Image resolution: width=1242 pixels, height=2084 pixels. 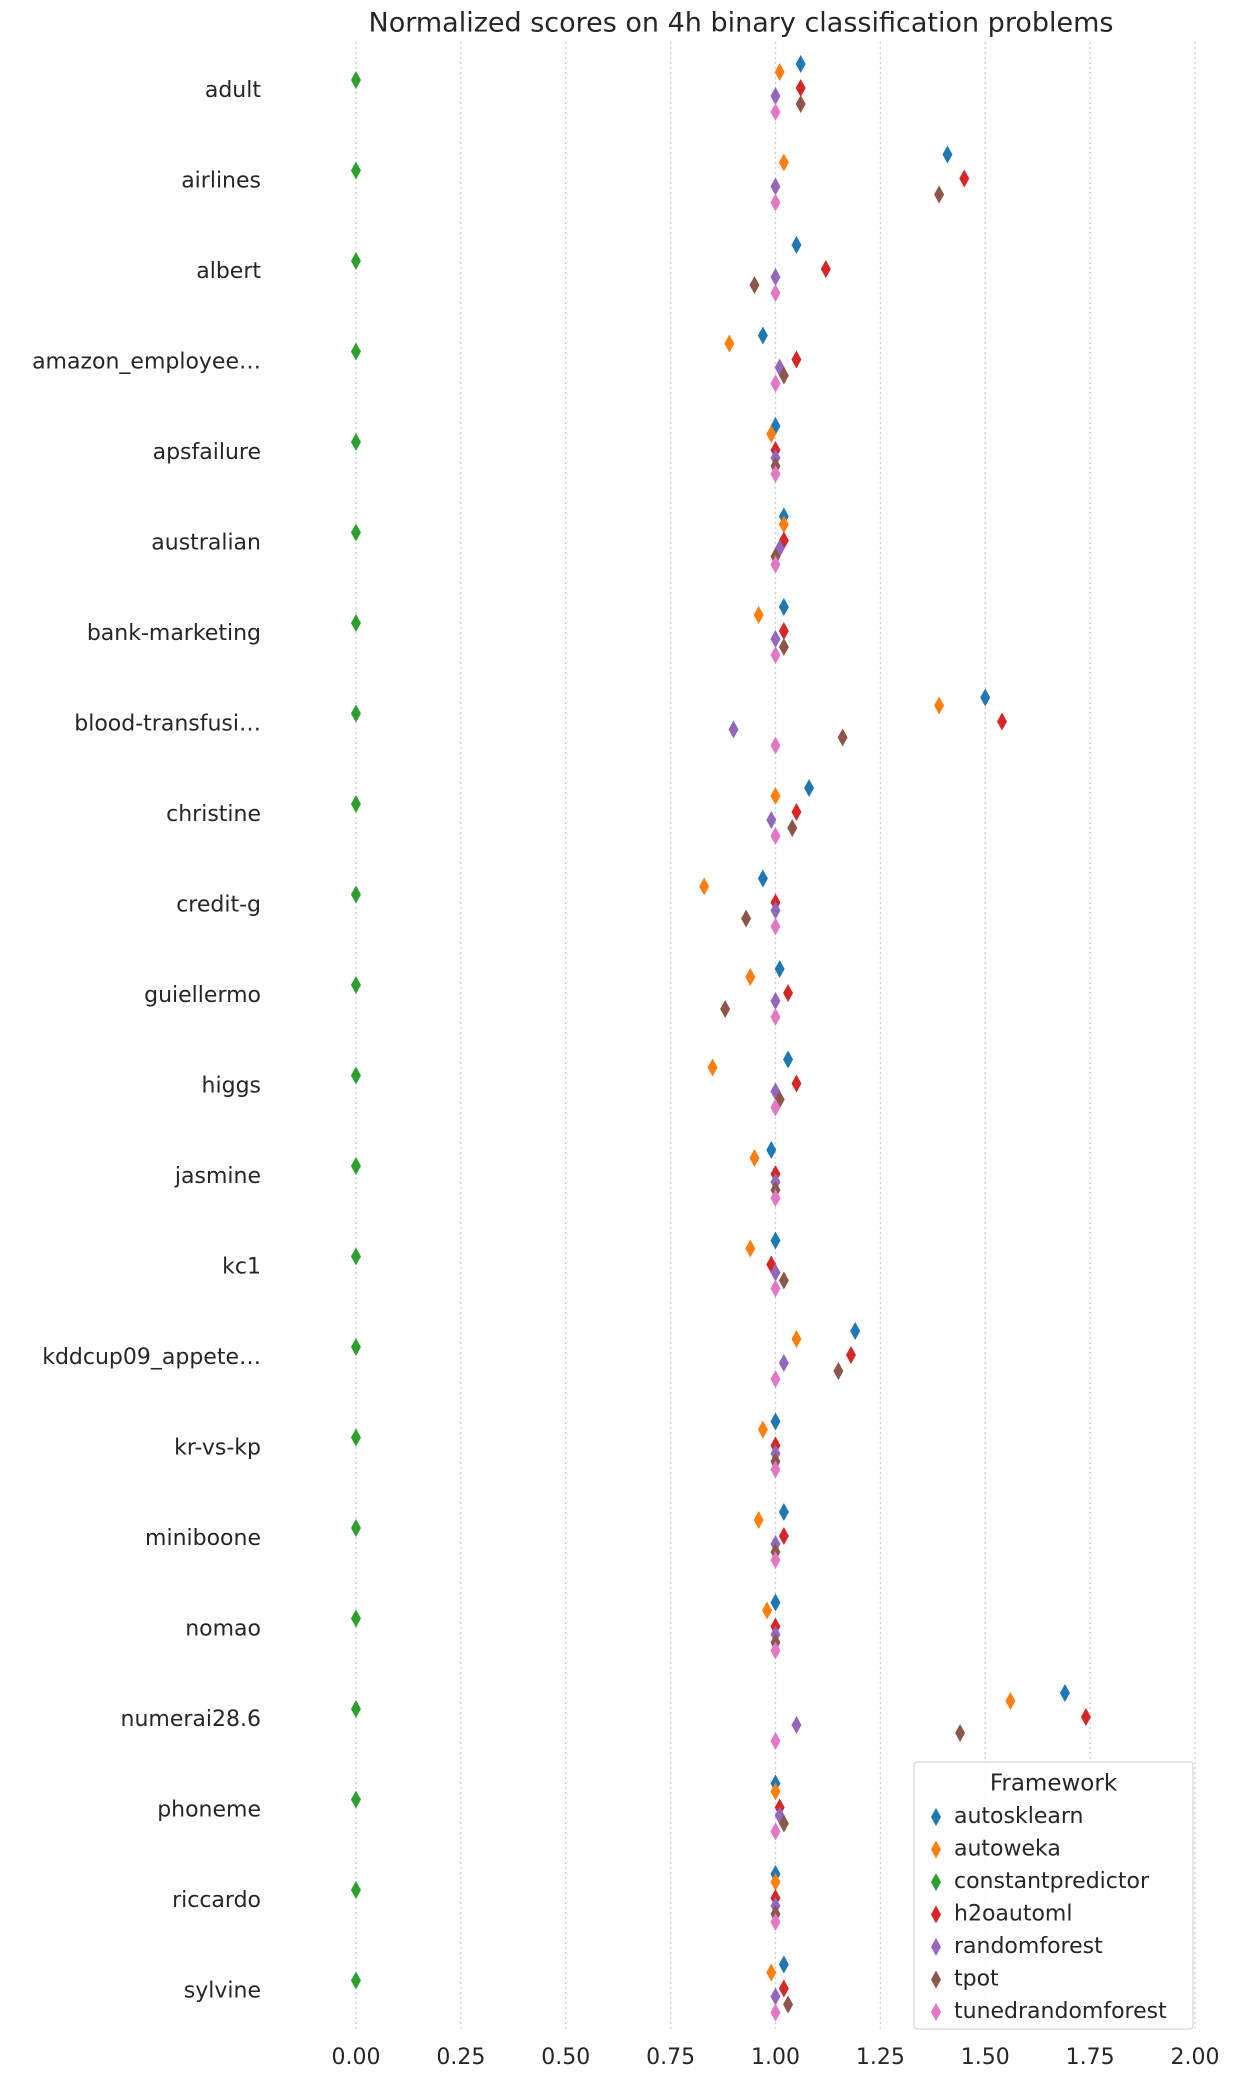 I want to click on legend-label: tpot, so click(x=976, y=1979).